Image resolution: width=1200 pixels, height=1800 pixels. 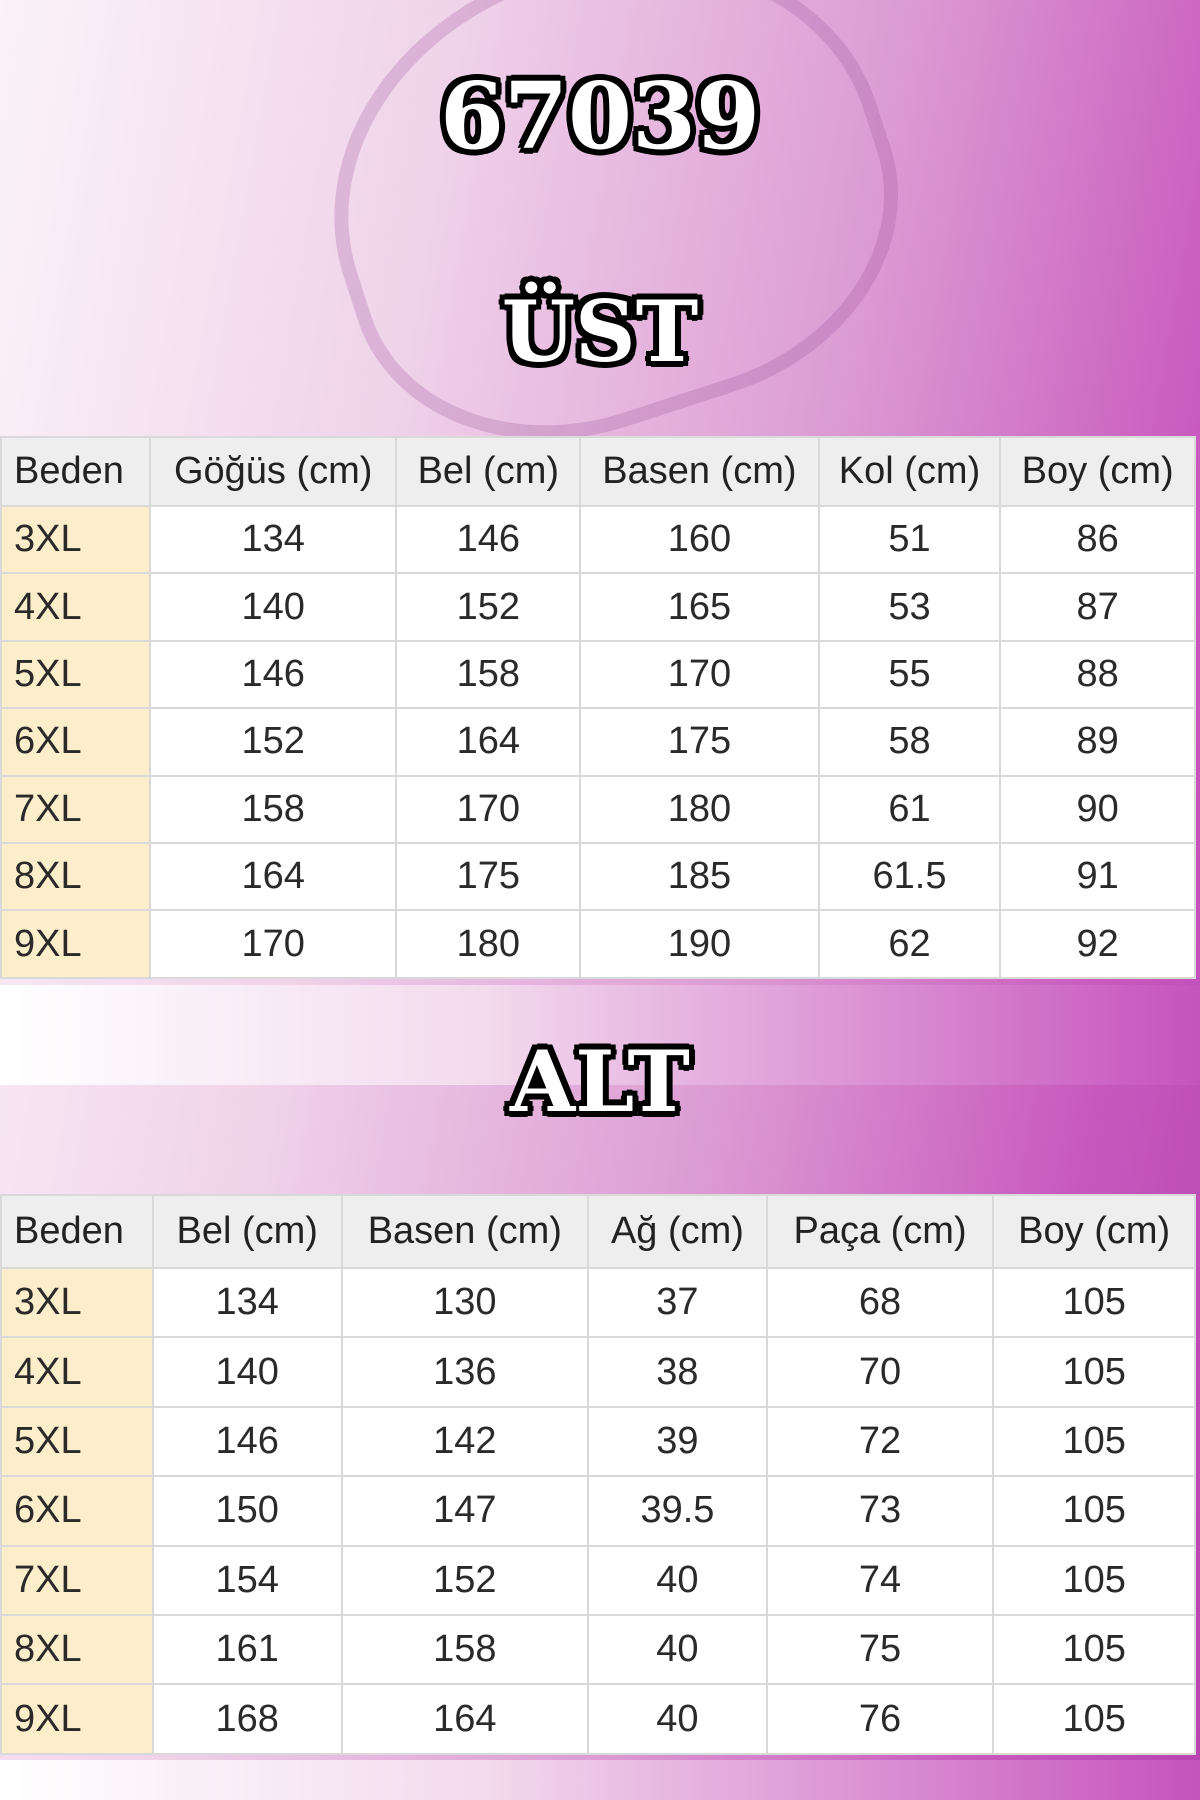 What do you see at coordinates (909, 674) in the screenshot?
I see `measurement-cell: 55` at bounding box center [909, 674].